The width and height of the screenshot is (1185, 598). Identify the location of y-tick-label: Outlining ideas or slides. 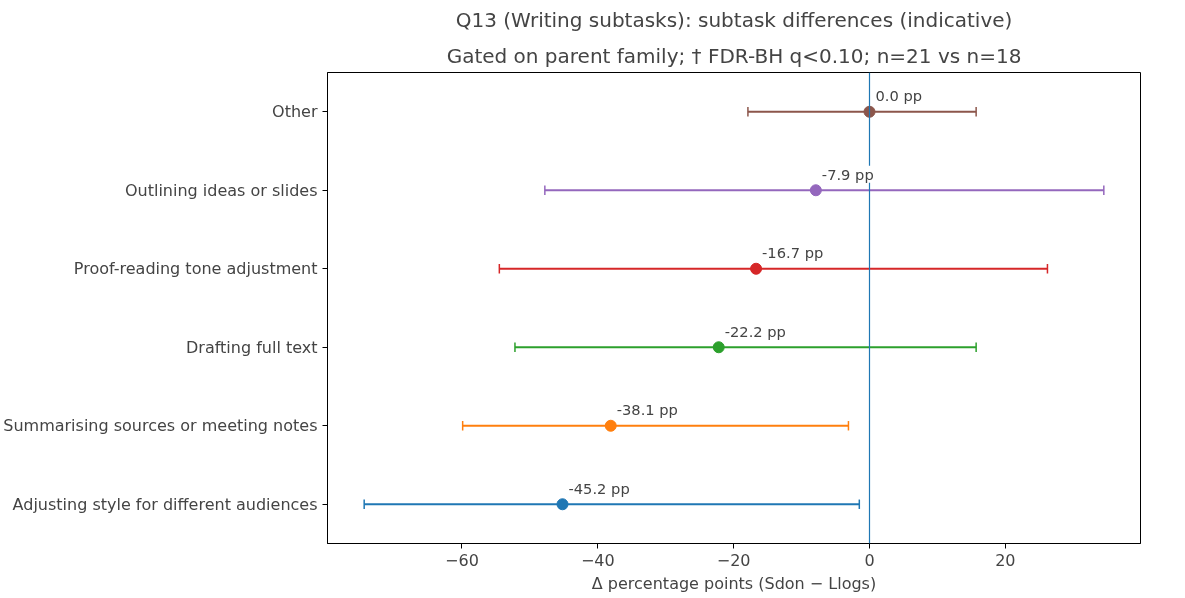
(221, 190).